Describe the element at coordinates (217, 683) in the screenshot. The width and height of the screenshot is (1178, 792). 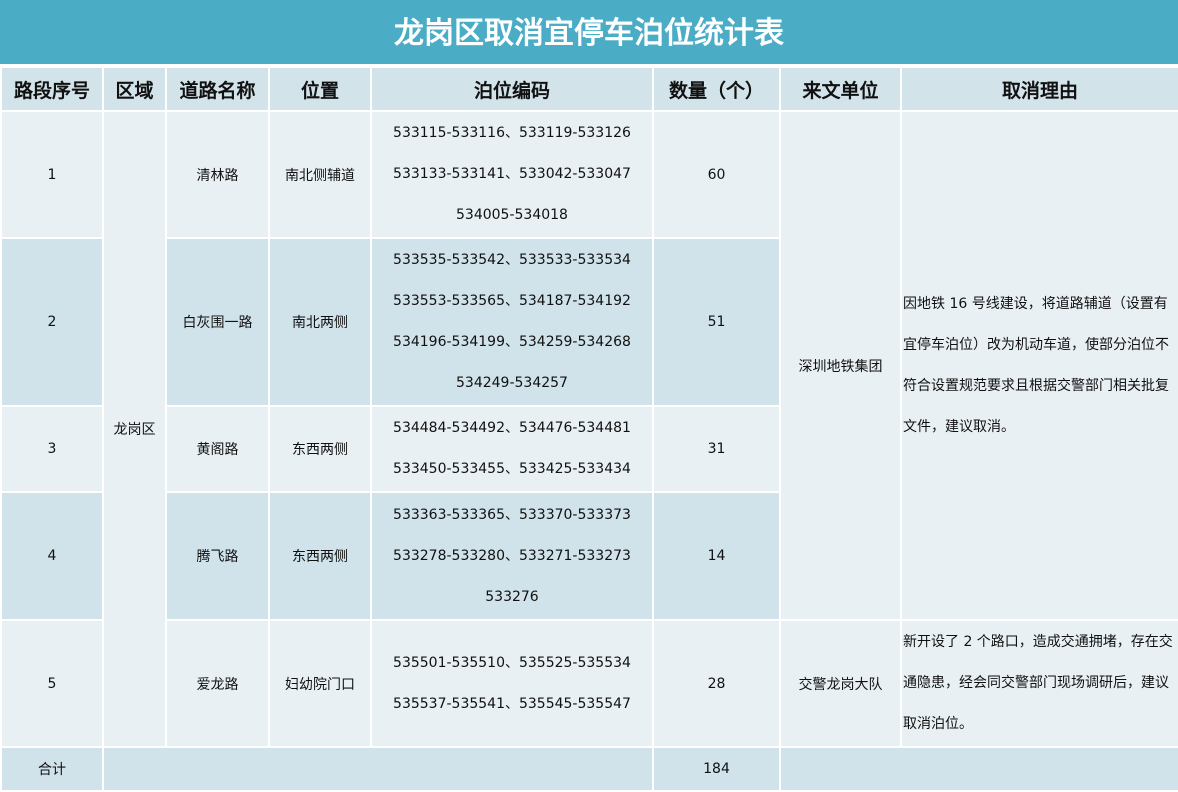
I see `road-name: 爱龙路` at that location.